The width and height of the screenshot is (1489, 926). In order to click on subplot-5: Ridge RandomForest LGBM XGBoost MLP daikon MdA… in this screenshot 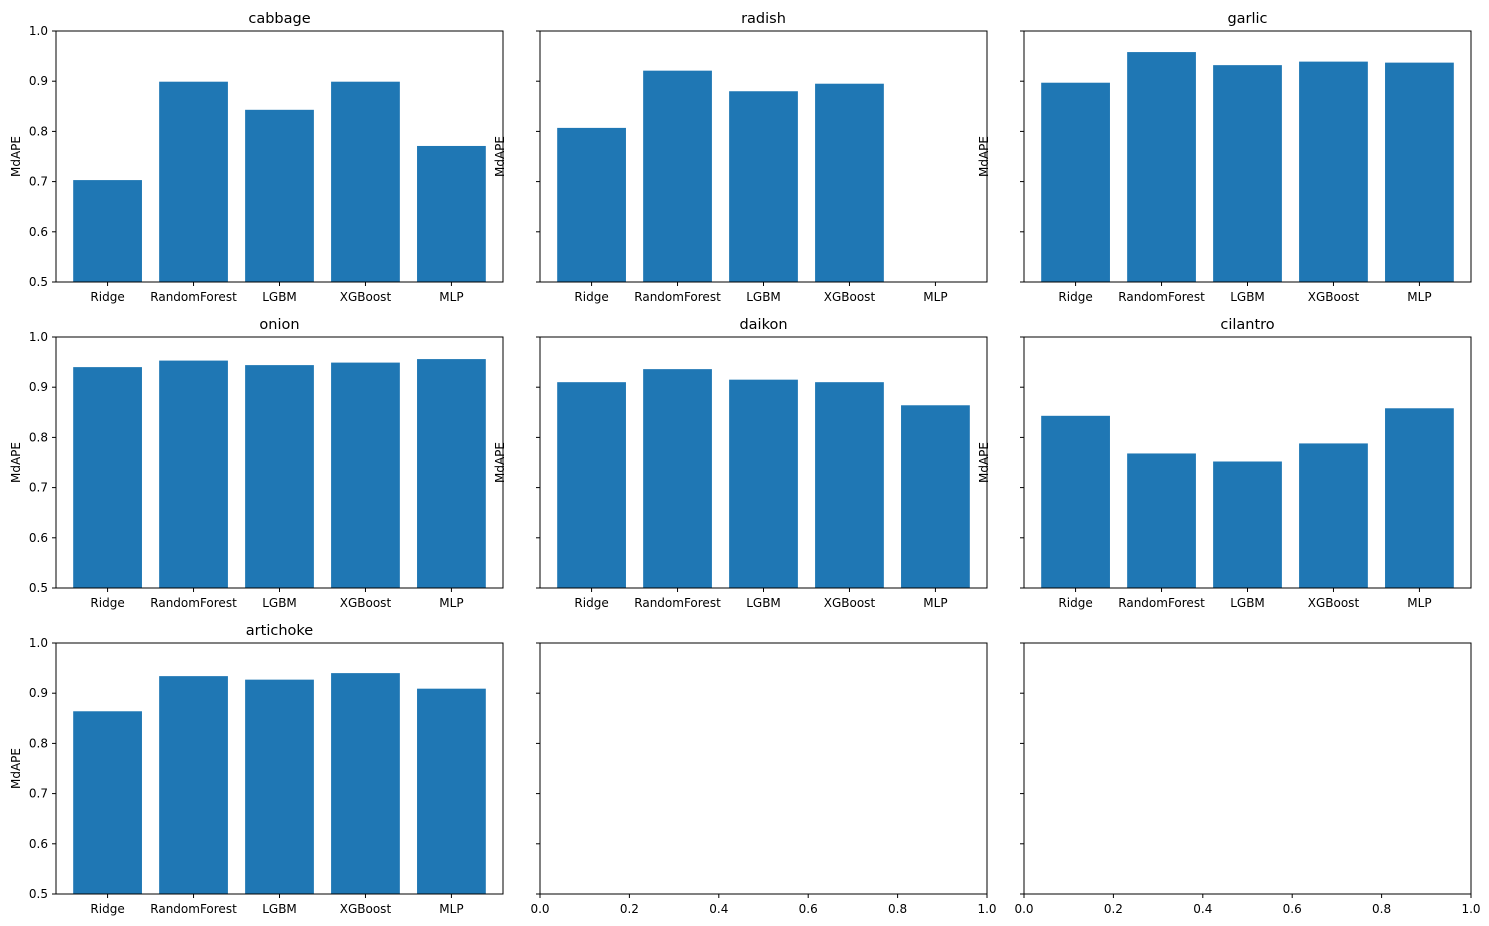, I will do `click(740, 463)`.